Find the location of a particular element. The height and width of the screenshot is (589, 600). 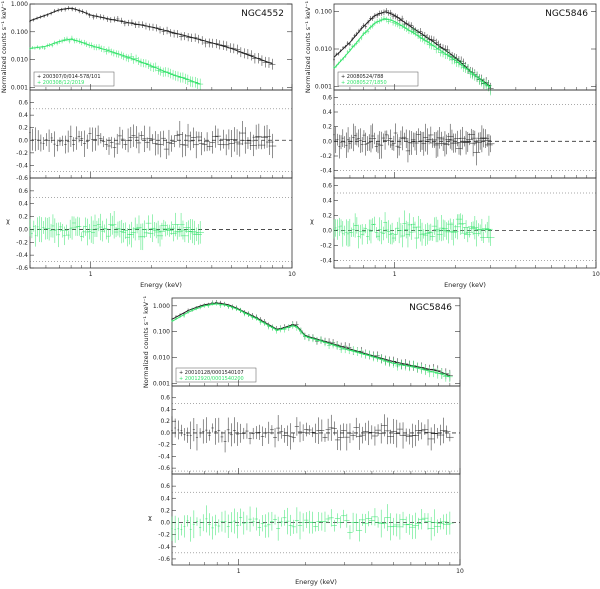

legend-entry: + 20080524/788 is located at coordinates (362, 77).